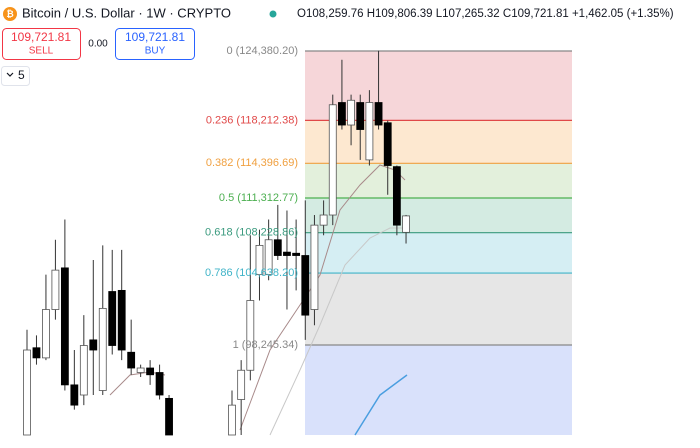 This screenshot has height=448, width=700. I want to click on bitcoin-icon, so click(10, 14).